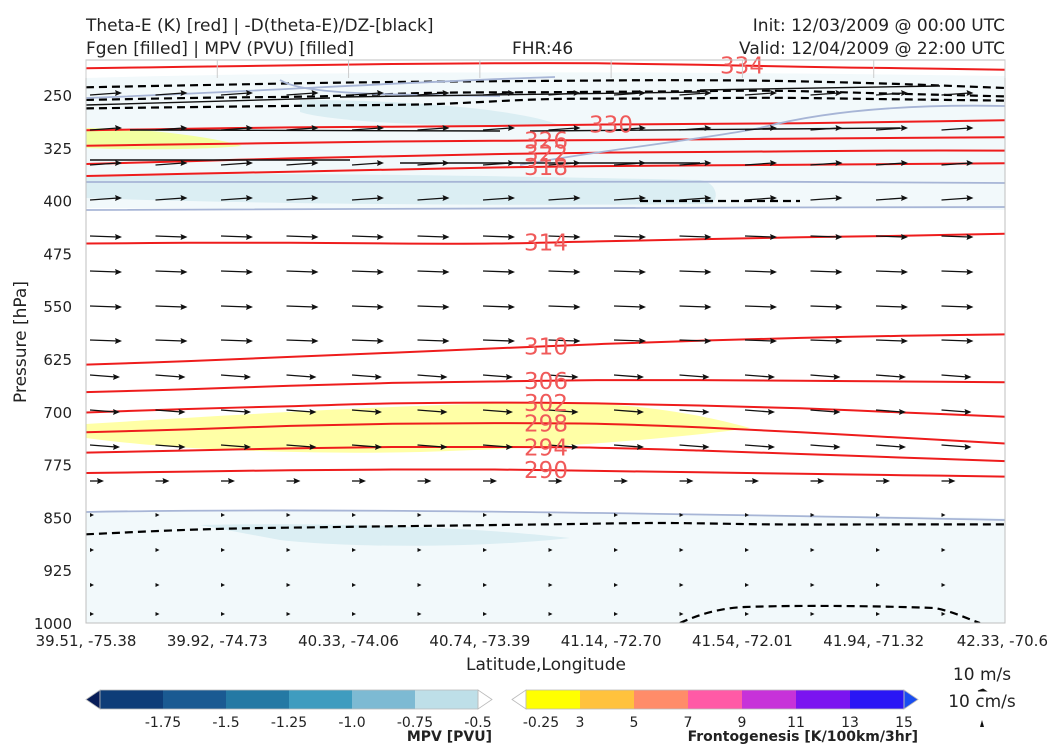 This screenshot has height=754, width=1050. Describe the element at coordinates (580, 723) in the screenshot. I see `colorbar-tick: 3` at that location.